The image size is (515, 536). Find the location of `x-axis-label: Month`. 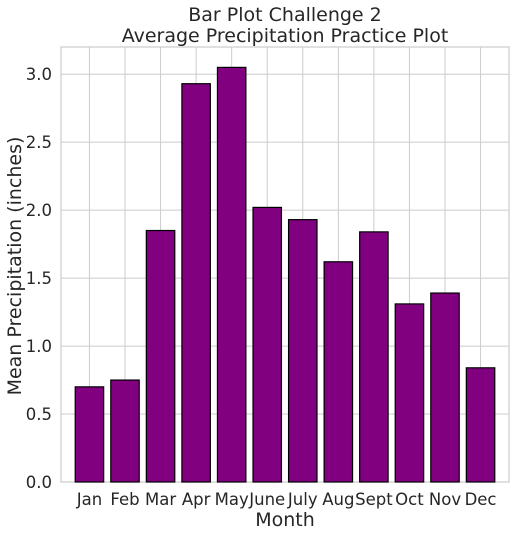

x-axis-label: Month is located at coordinates (285, 520).